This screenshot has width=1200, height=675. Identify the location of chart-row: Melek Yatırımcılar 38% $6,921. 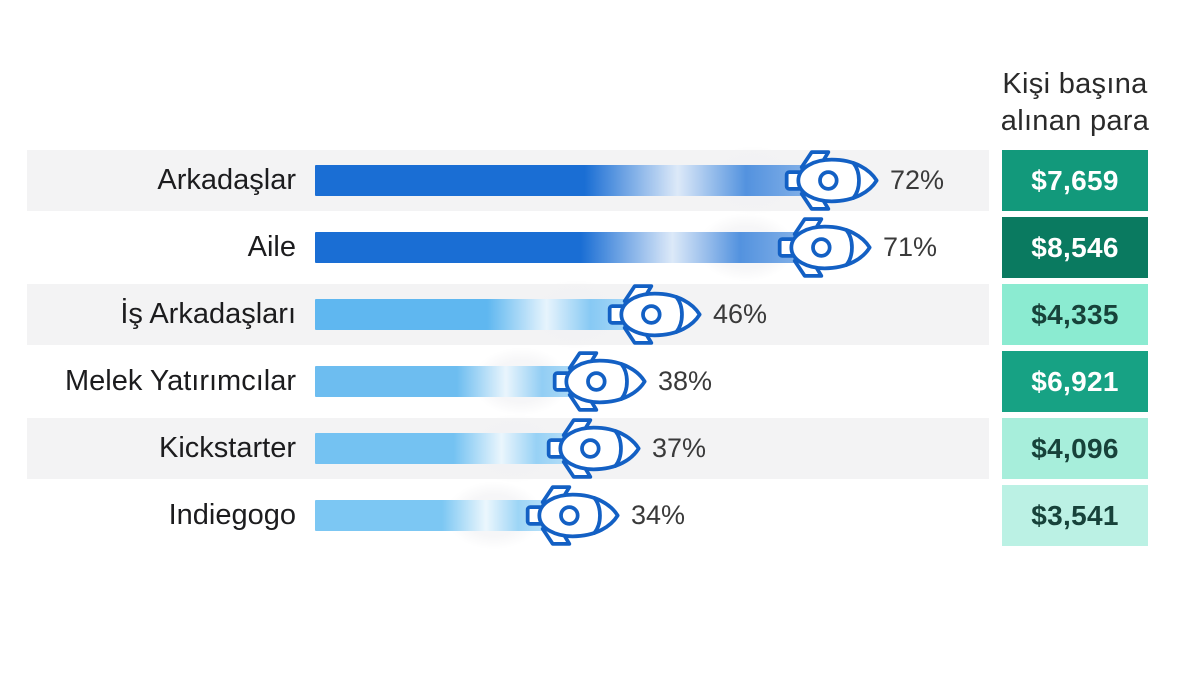
(600, 381).